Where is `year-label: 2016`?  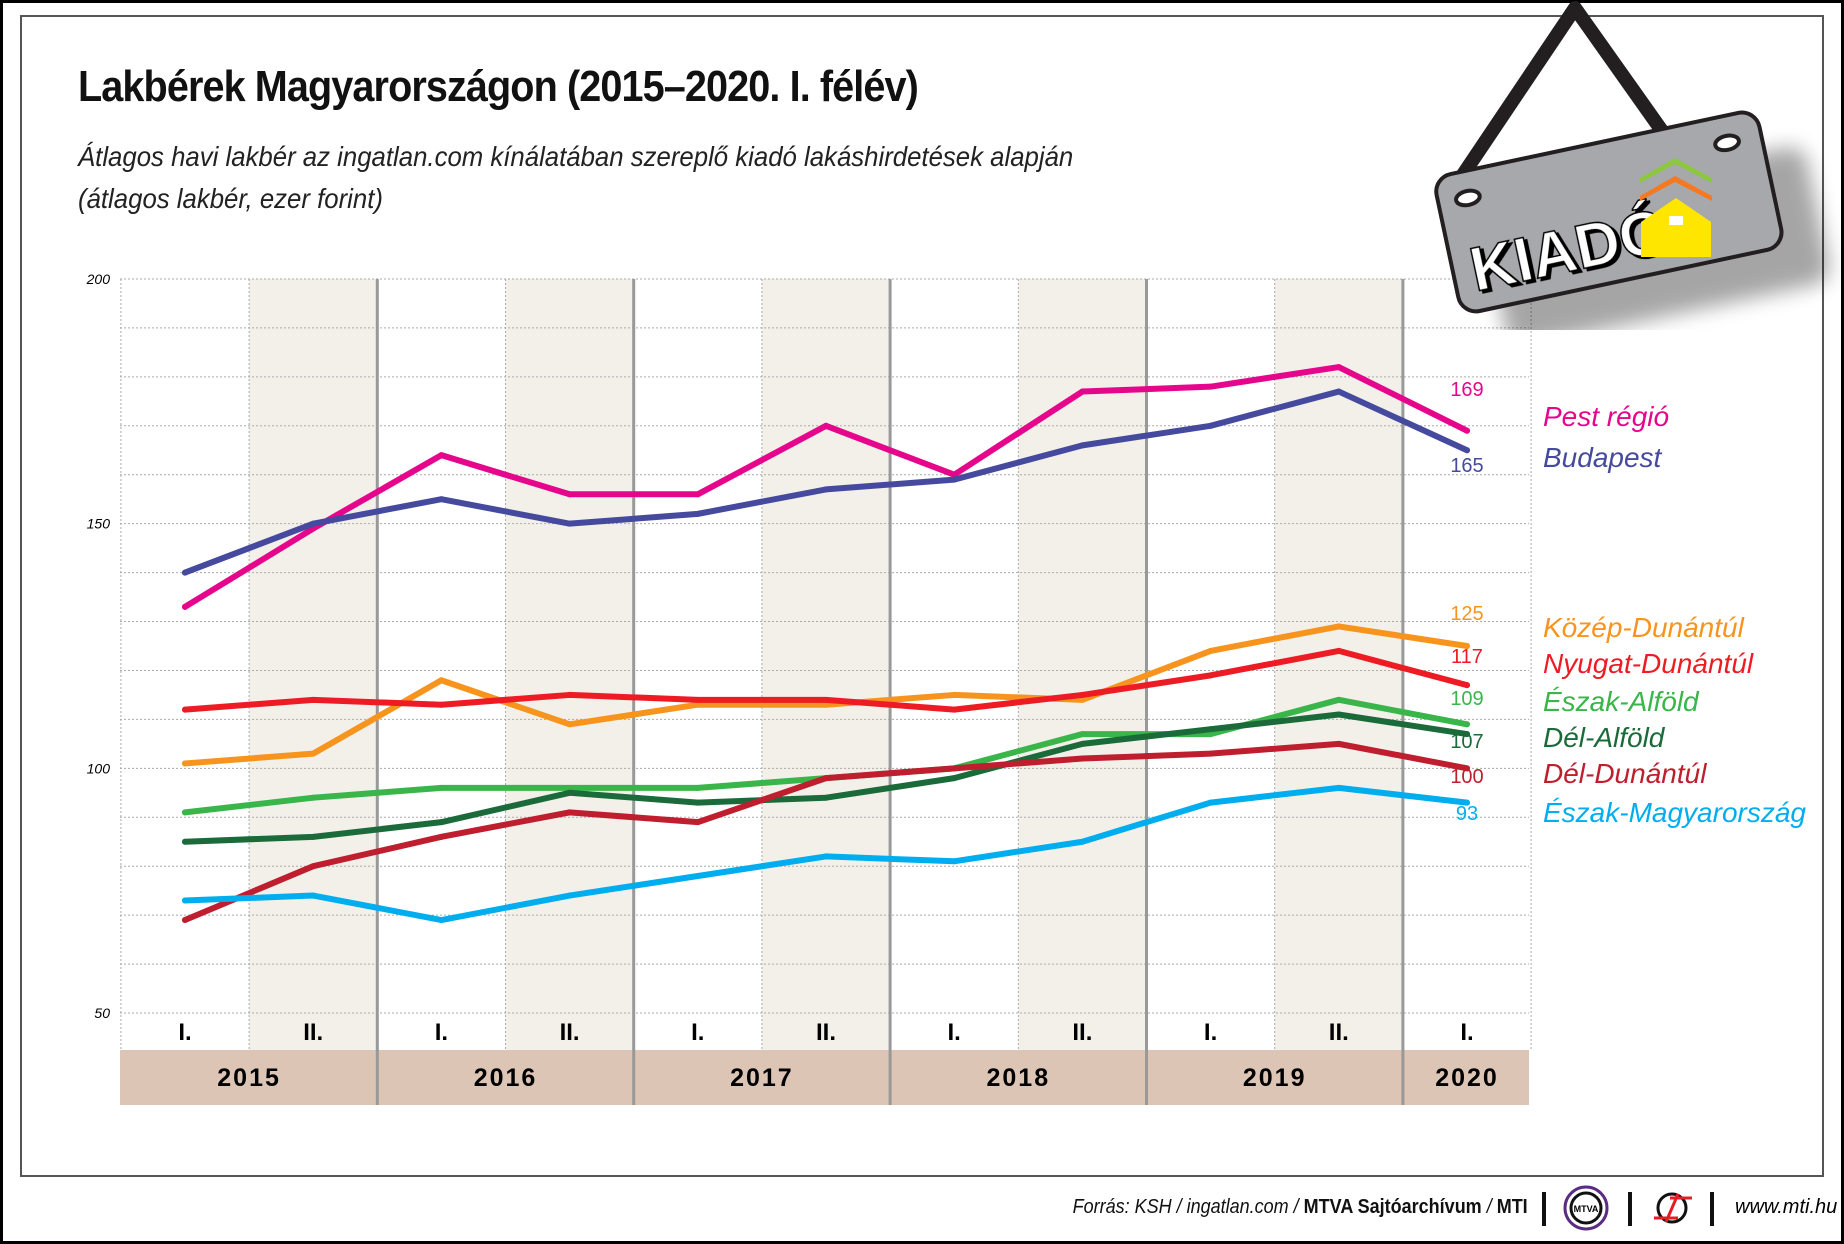
year-label: 2016 is located at coordinates (506, 1078).